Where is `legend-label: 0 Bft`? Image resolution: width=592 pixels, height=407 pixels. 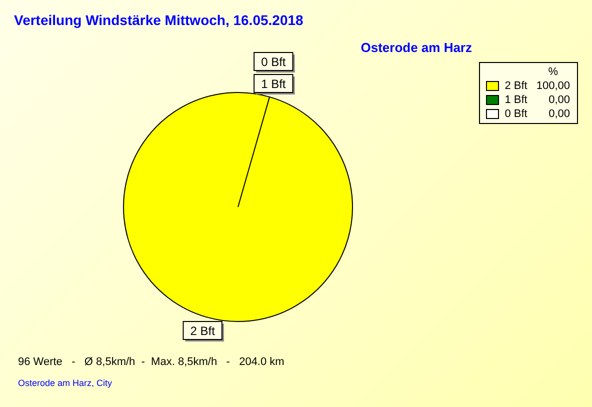 legend-label: 0 Bft is located at coordinates (516, 114).